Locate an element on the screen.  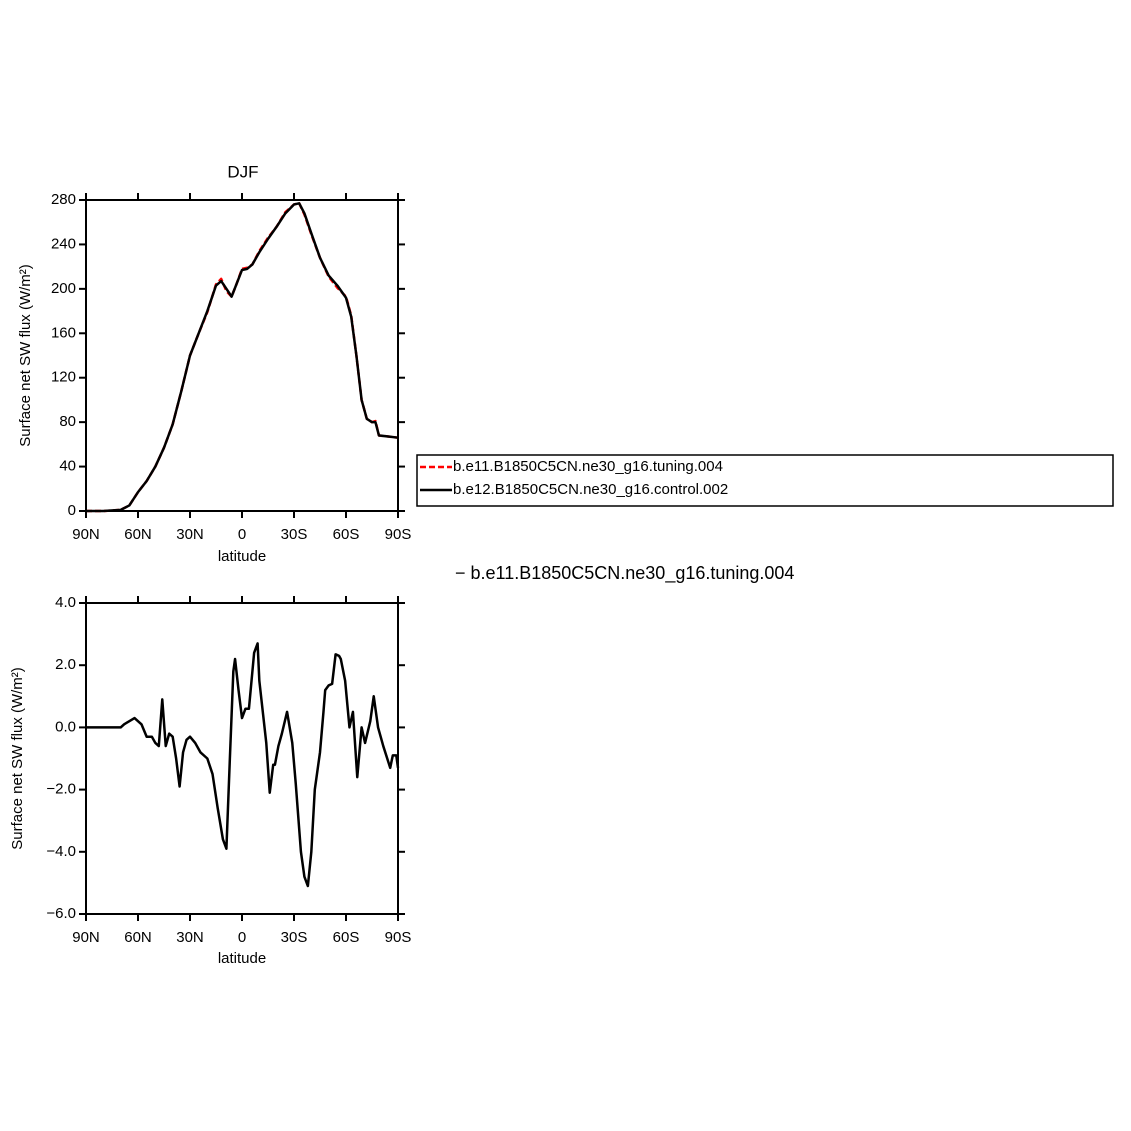
y-tick-label: 4.0 is located at coordinates (65, 602).